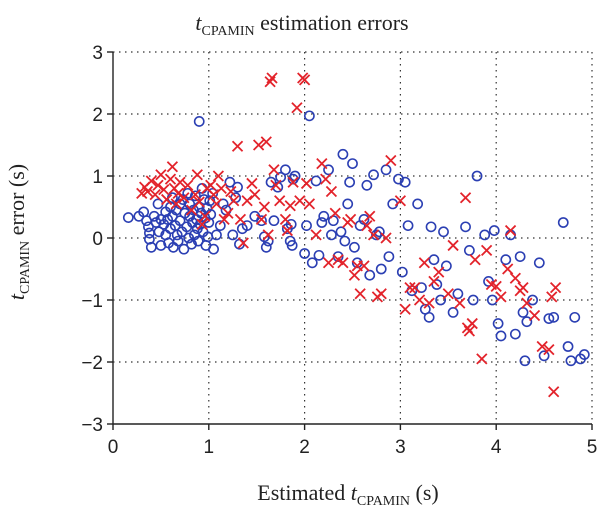 This screenshot has height=524, width=600. Describe the element at coordinates (97, 177) in the screenshot. I see `y-tick-label: 1` at that location.